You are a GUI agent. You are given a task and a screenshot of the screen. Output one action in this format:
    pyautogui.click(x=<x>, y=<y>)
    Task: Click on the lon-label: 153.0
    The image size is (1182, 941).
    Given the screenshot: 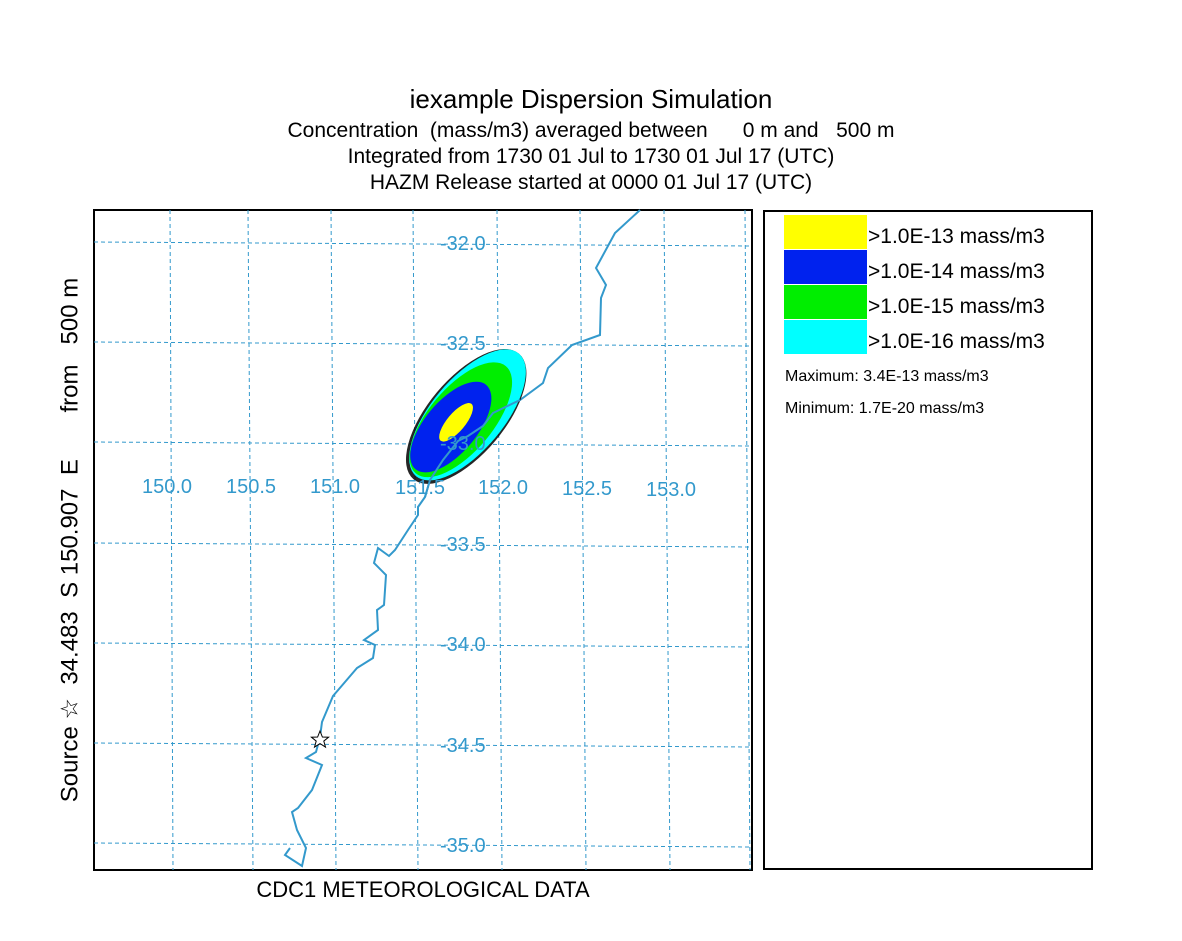 What is the action you would take?
    pyautogui.click(x=671, y=490)
    